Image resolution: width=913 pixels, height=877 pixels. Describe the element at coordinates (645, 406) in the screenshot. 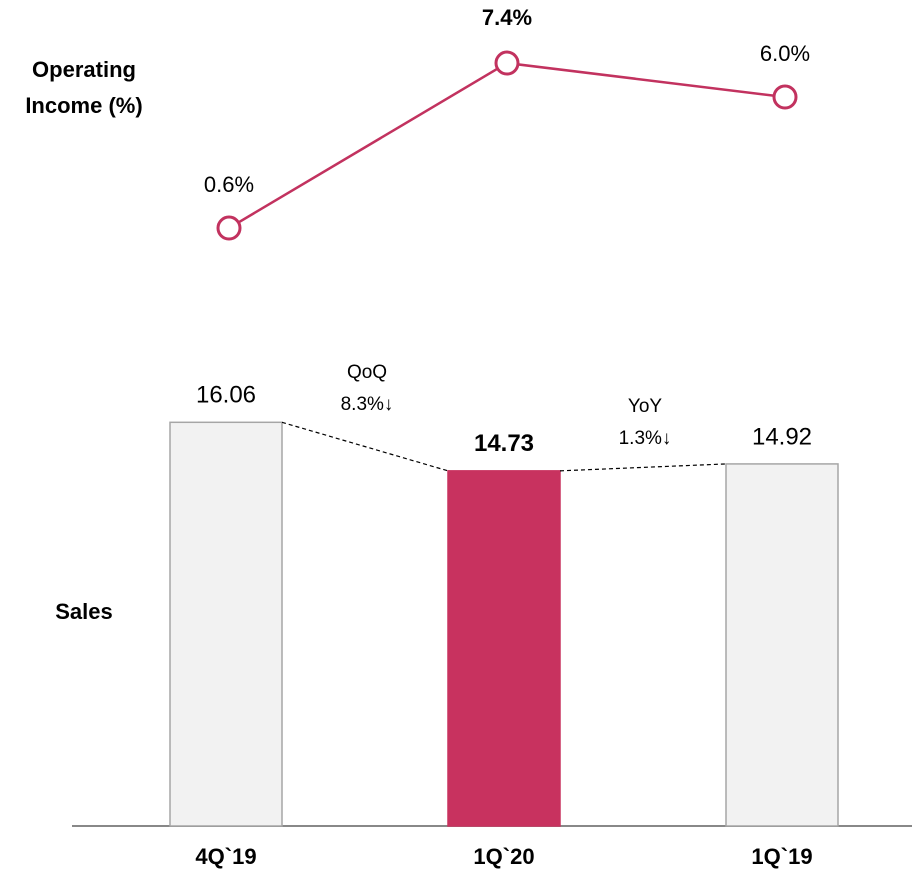

I see `annotation-title: YoY` at that location.